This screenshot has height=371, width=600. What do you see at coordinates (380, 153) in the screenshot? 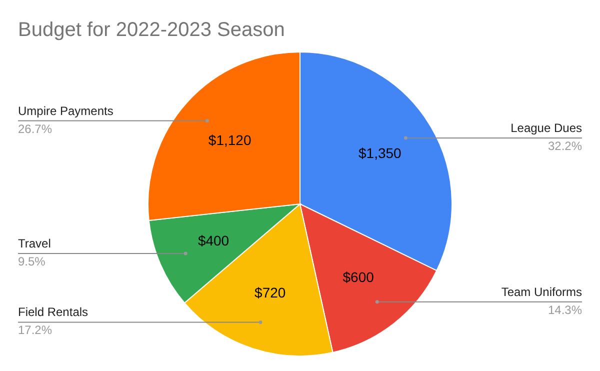
I see `data-label: $1,350` at bounding box center [380, 153].